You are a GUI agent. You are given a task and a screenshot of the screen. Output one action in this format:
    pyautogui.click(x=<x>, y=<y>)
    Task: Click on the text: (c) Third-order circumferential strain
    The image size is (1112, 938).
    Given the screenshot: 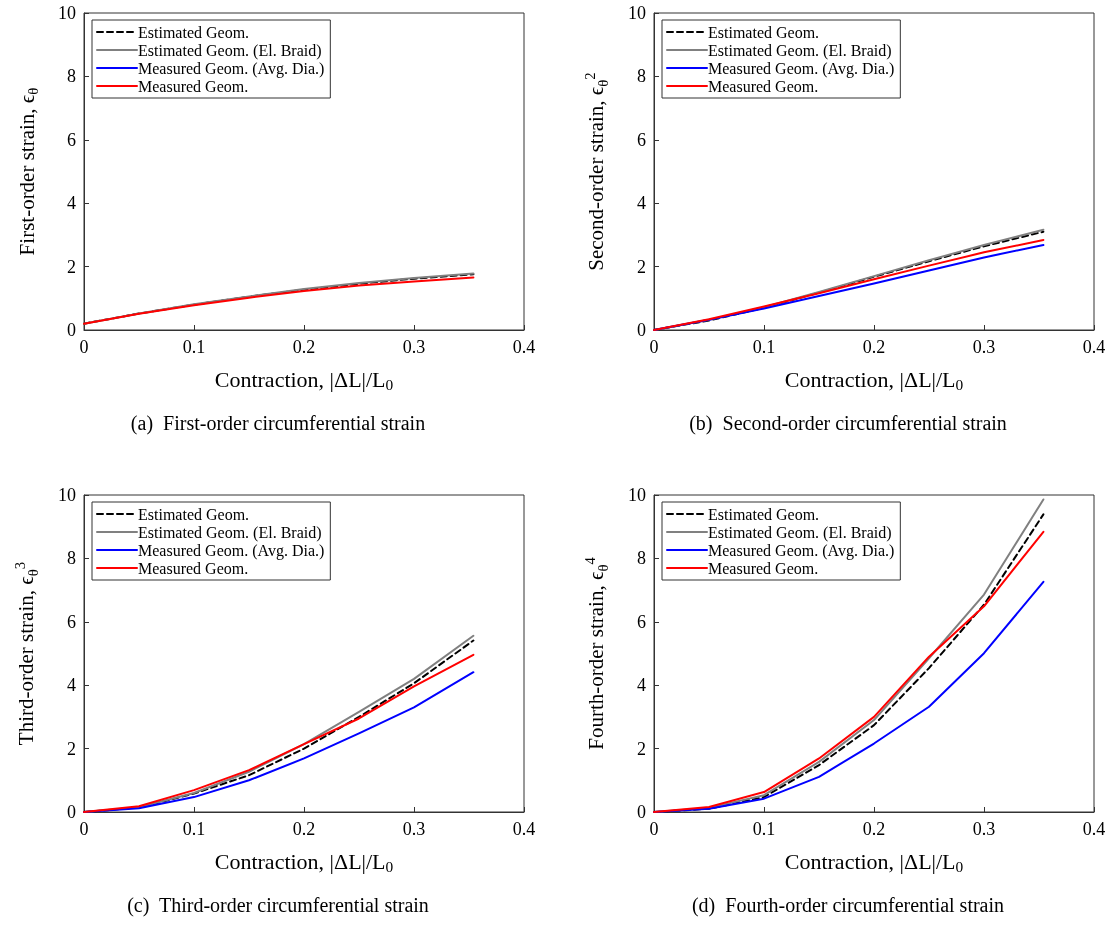 What is the action you would take?
    pyautogui.click(x=278, y=905)
    